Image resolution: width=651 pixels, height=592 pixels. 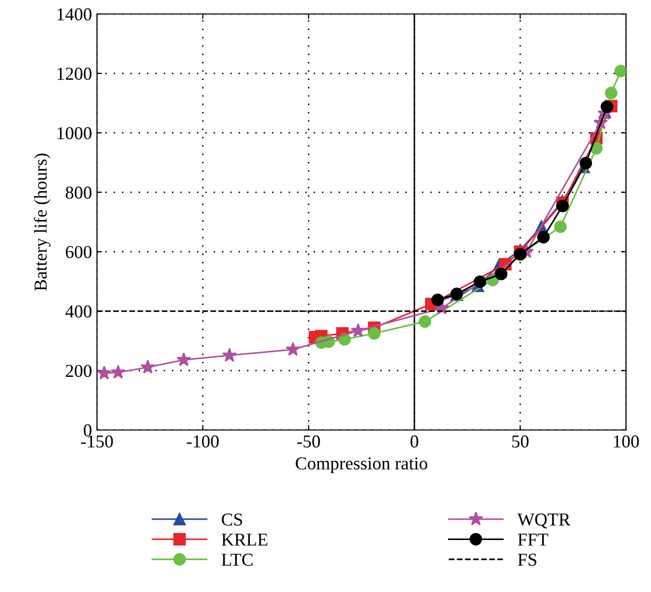 What do you see at coordinates (520, 441) in the screenshot?
I see `x-tick-label: 50` at bounding box center [520, 441].